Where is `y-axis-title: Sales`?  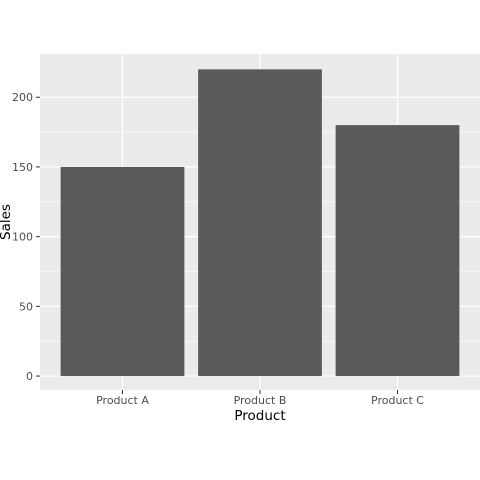 y-axis-title: Sales is located at coordinates (7, 222).